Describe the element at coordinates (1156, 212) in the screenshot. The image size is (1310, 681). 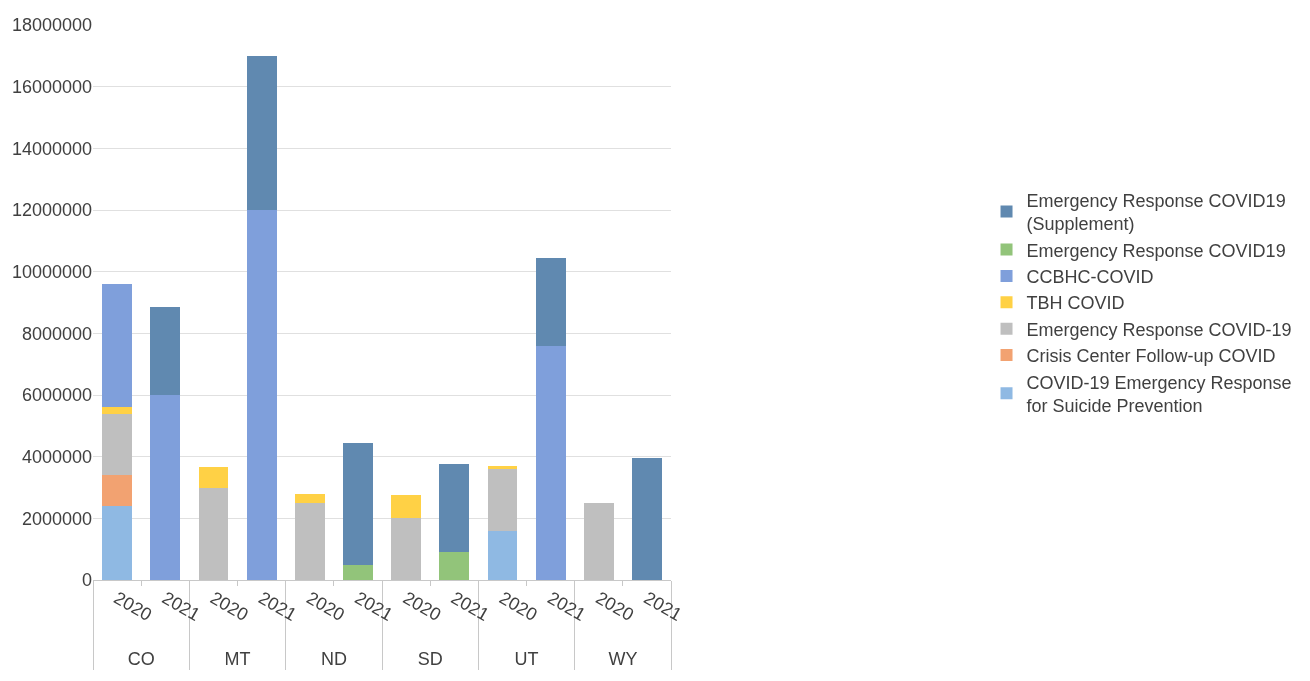
I see `legend-label: Emergency Response COVID19 (Supplement)` at that location.